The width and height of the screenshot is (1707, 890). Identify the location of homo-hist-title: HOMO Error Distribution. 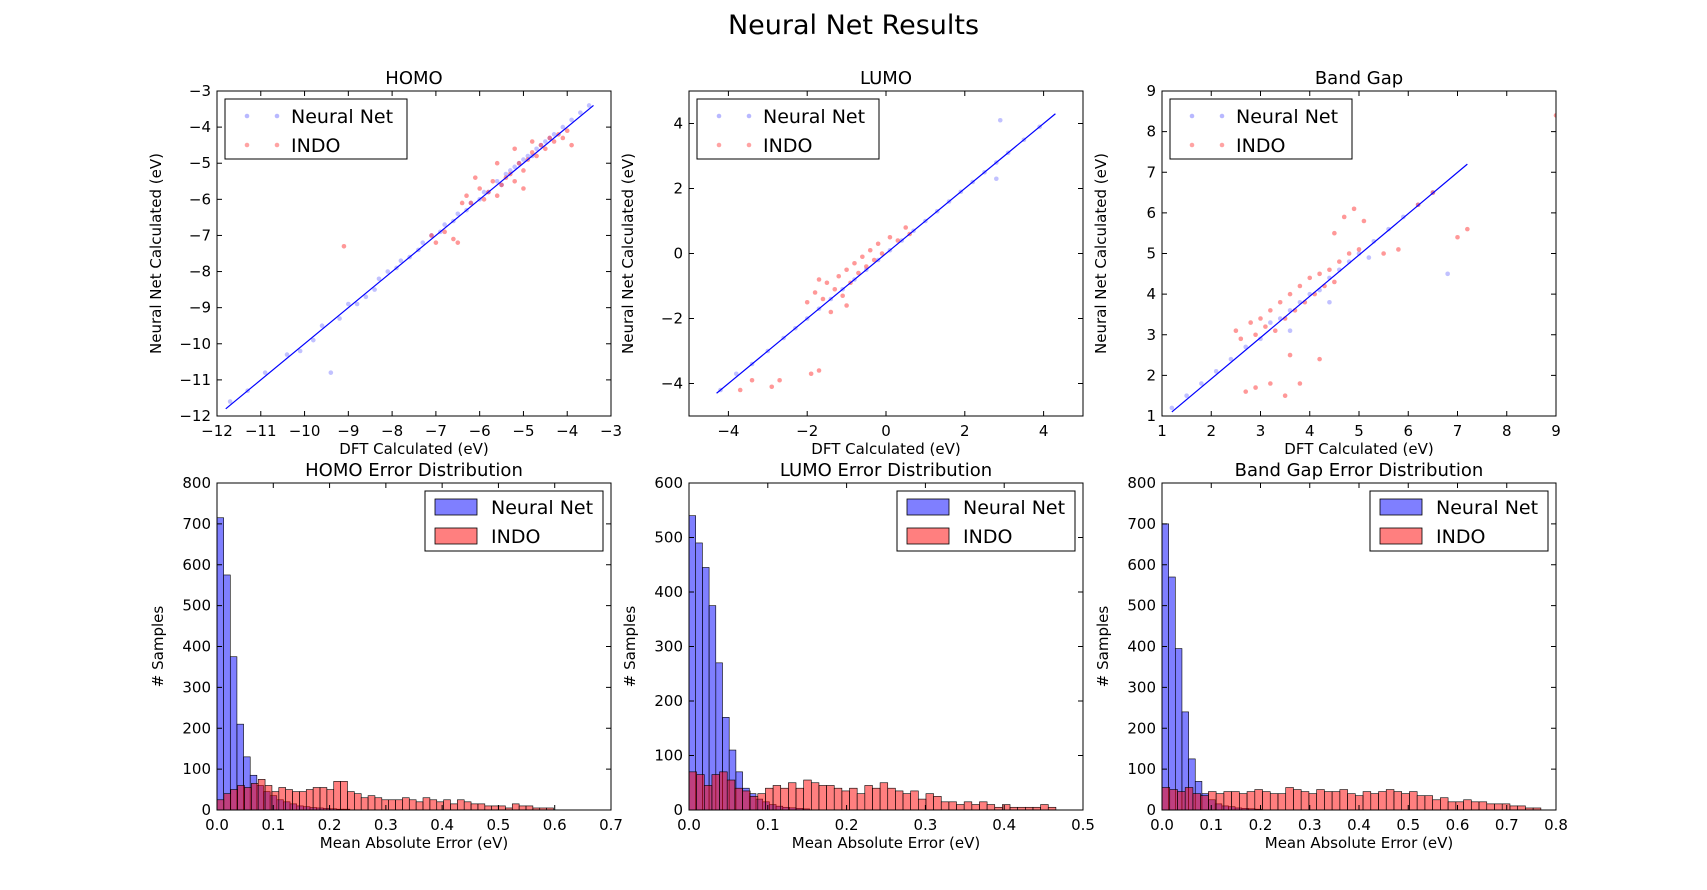
(414, 470).